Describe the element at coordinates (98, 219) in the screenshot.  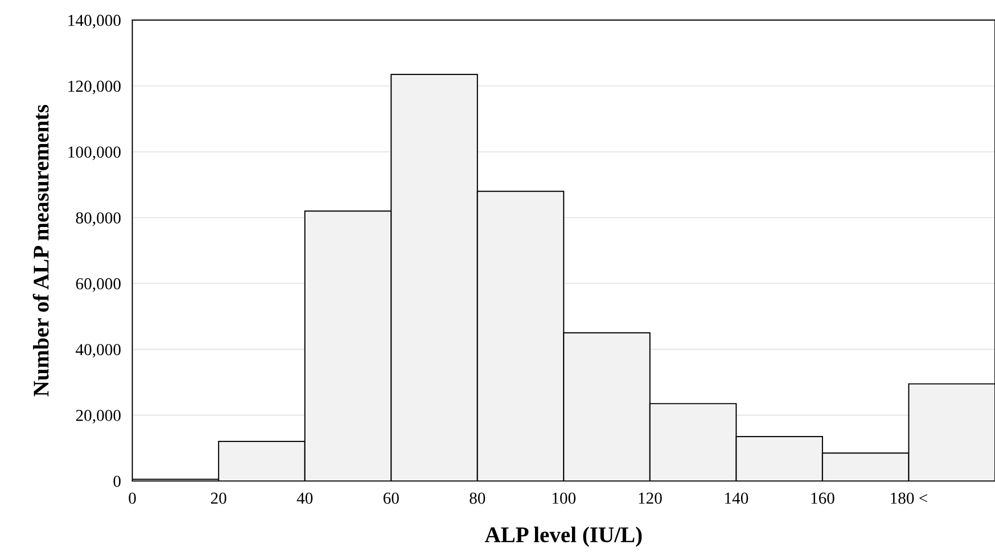
I see `y-tick-label: 80,000` at that location.